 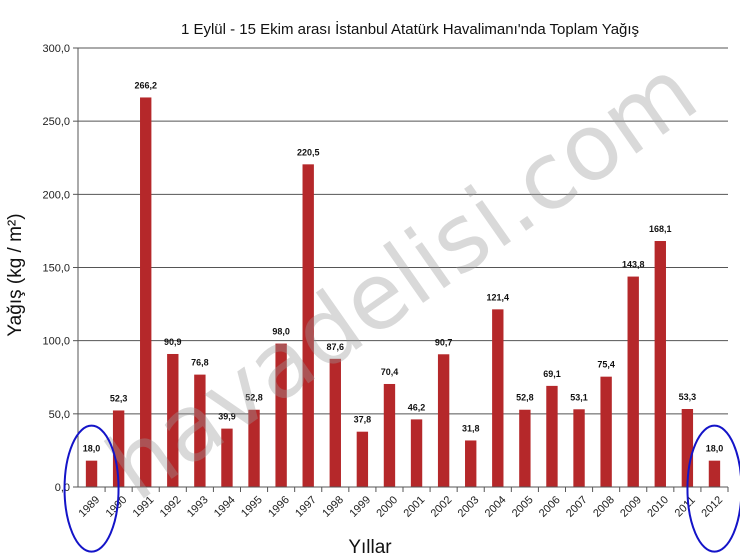 I want to click on bar-1995, so click(x=254, y=448).